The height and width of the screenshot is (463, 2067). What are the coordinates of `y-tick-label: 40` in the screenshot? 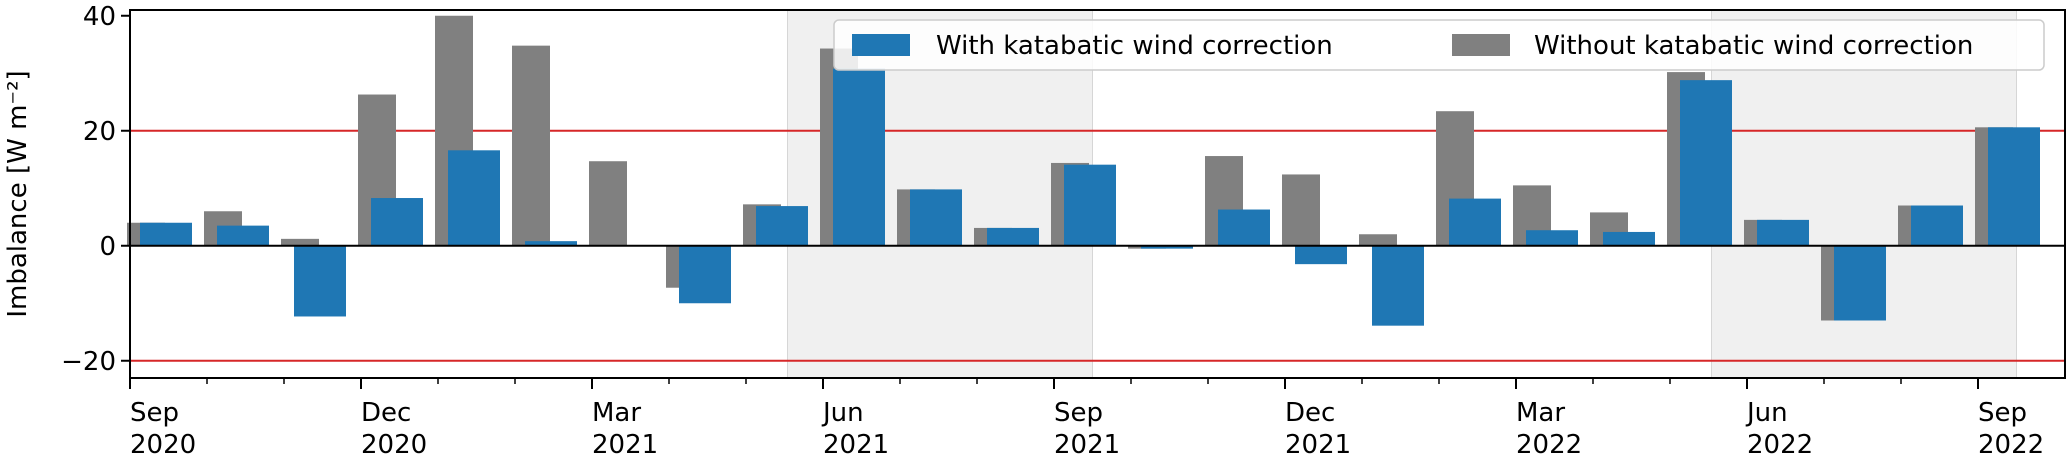 It's located at (99, 17).